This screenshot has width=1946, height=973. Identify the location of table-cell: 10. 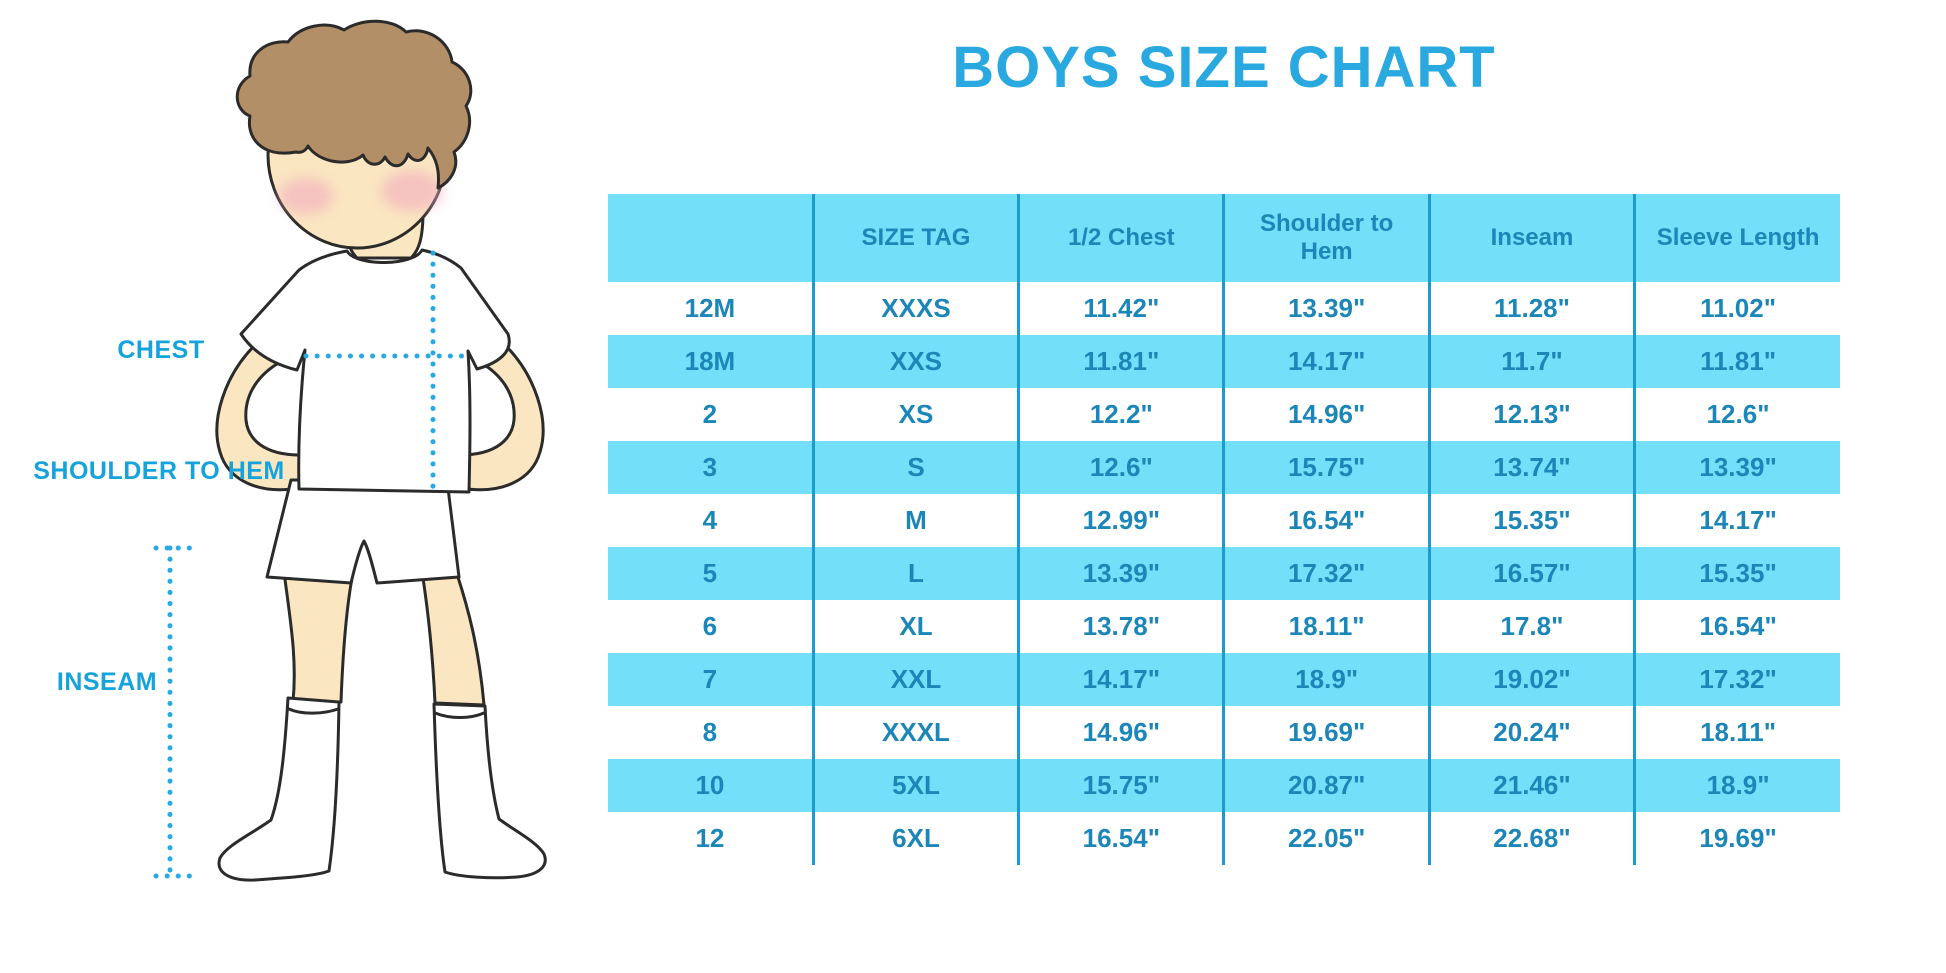
(711, 785).